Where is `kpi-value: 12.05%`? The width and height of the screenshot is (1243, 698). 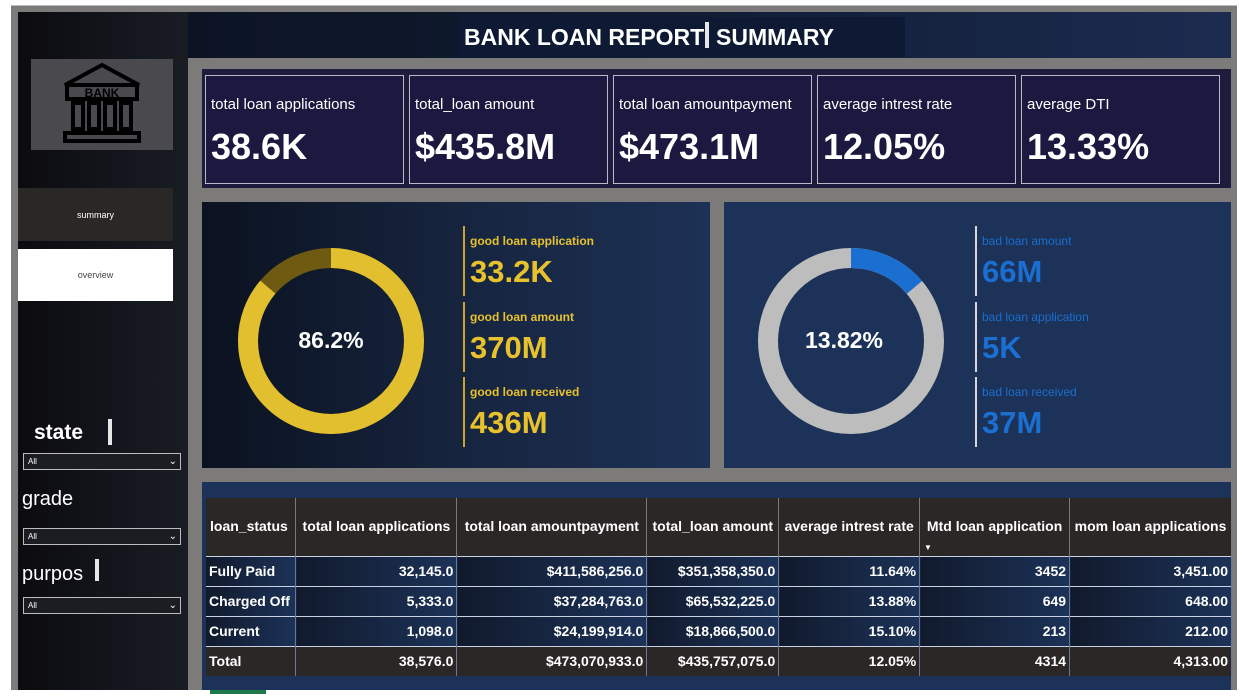
kpi-value: 12.05% is located at coordinates (884, 146).